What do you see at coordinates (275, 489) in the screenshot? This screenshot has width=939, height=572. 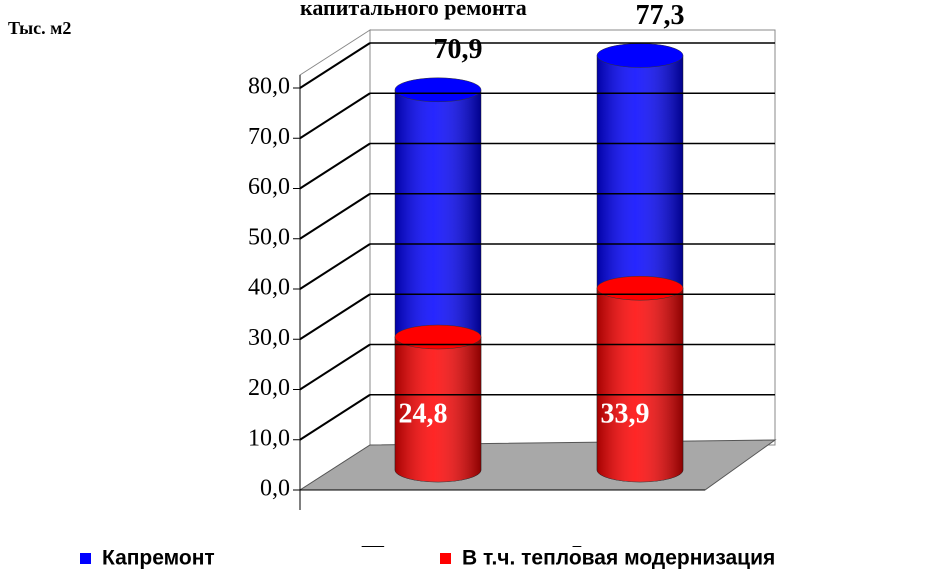 I see `y-tick-label: 0,0` at bounding box center [275, 489].